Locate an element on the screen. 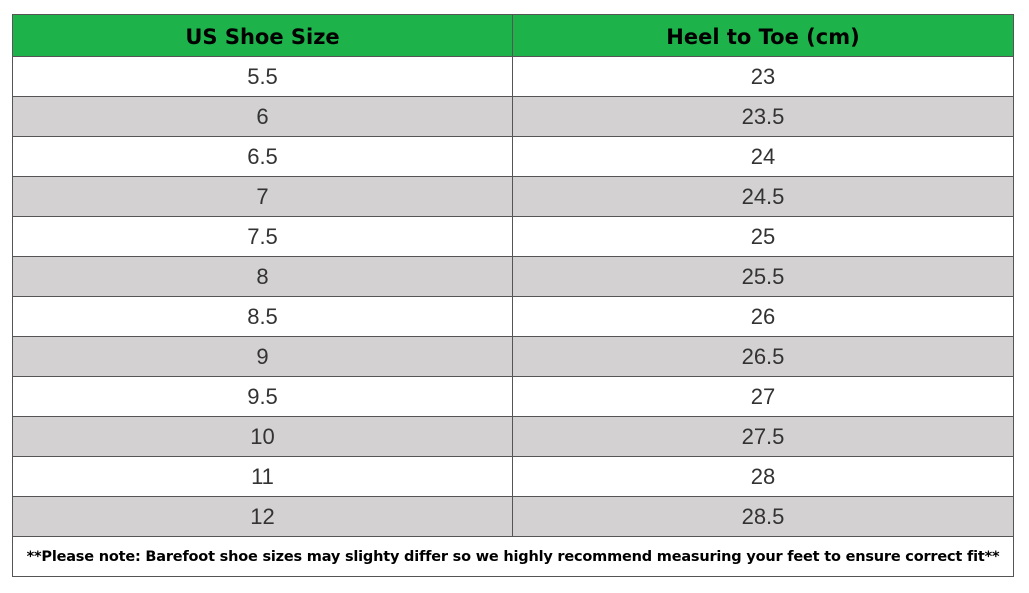  heel-to-toe-cell: 25 is located at coordinates (763, 236).